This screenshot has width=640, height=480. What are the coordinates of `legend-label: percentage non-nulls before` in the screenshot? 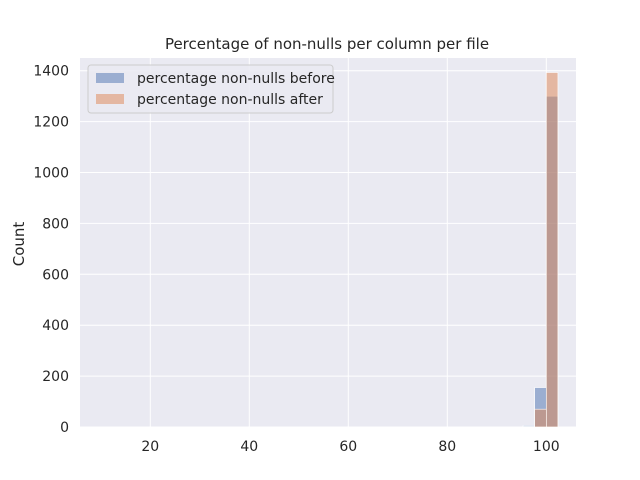 It's located at (236, 79).